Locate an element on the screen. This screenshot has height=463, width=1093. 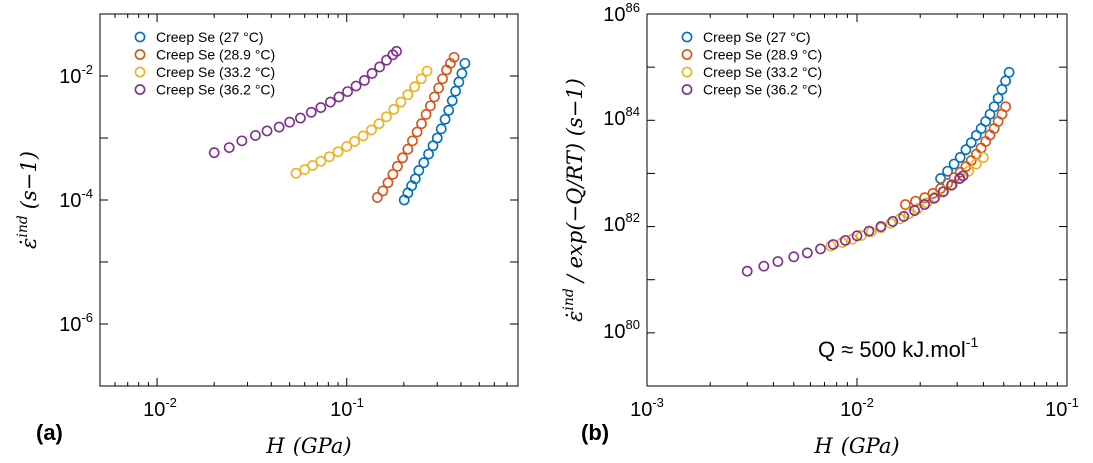
y-tick-label-b-2: 1084 is located at coordinates (621, 117).